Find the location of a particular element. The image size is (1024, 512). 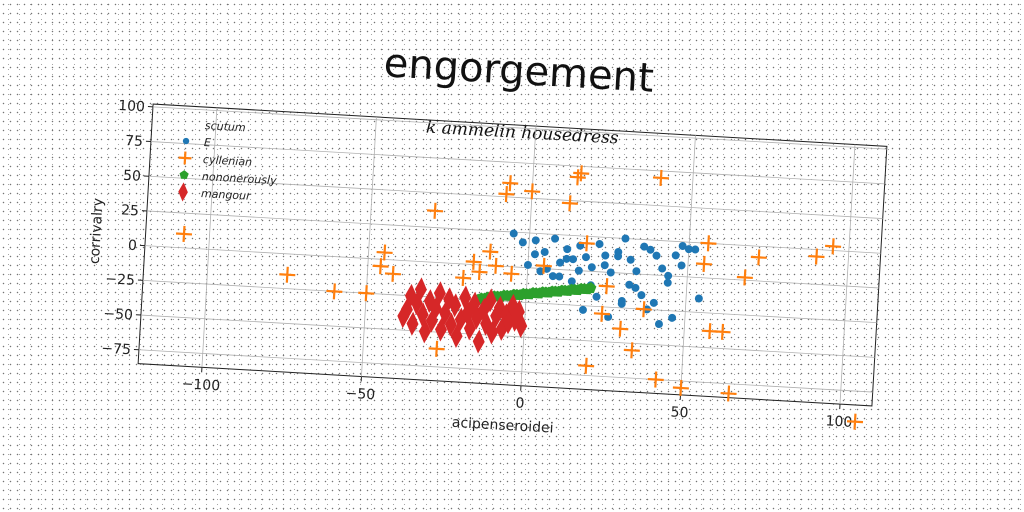

legend-marker-nononerously is located at coordinates (184, 175).